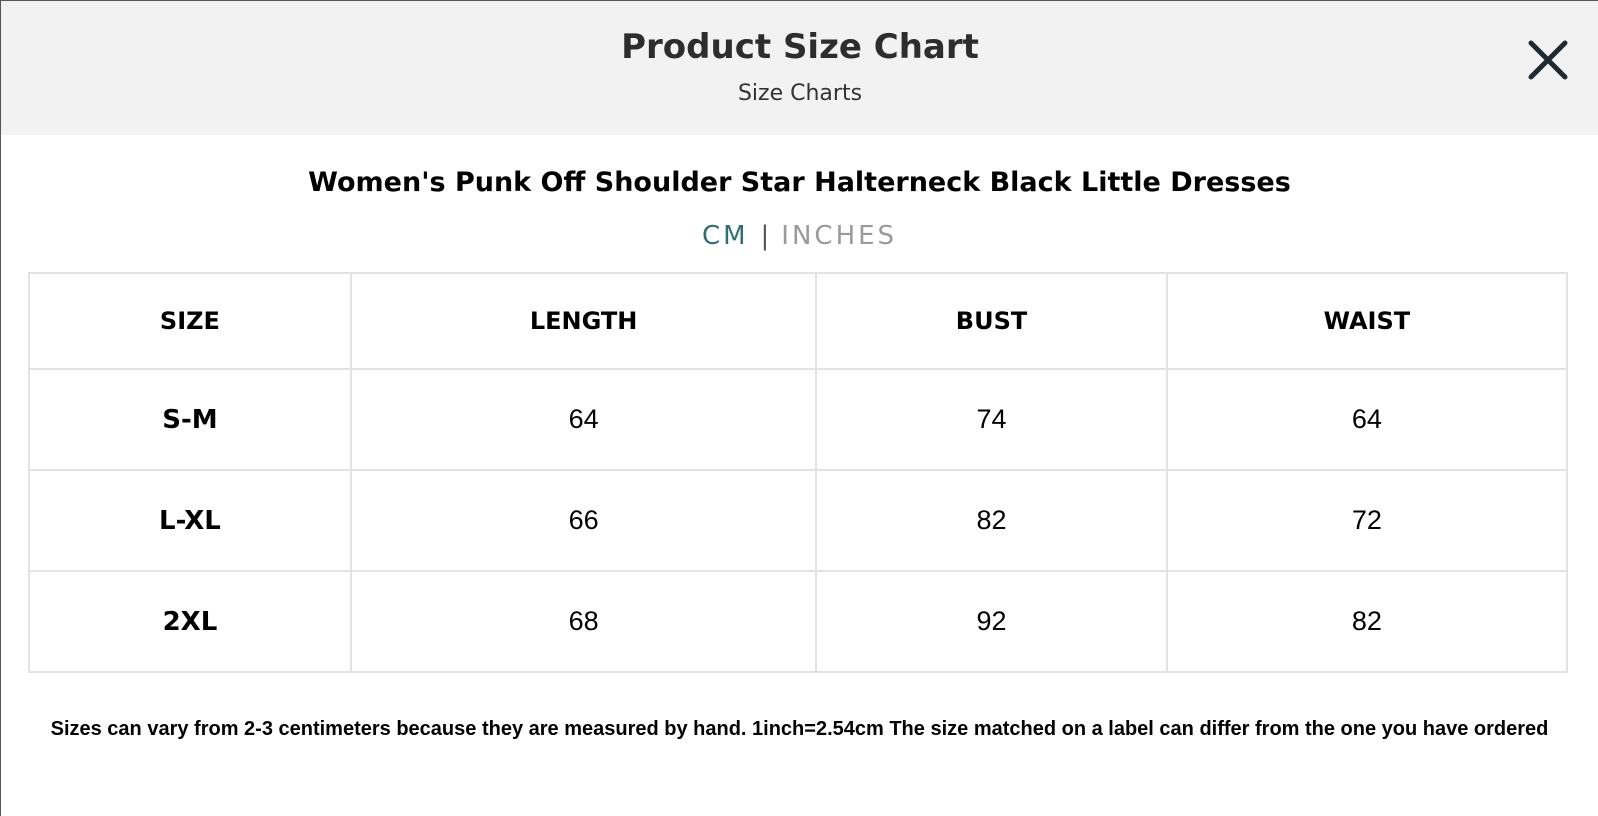 This screenshot has height=816, width=1598. I want to click on waist-cell: 64, so click(1367, 419).